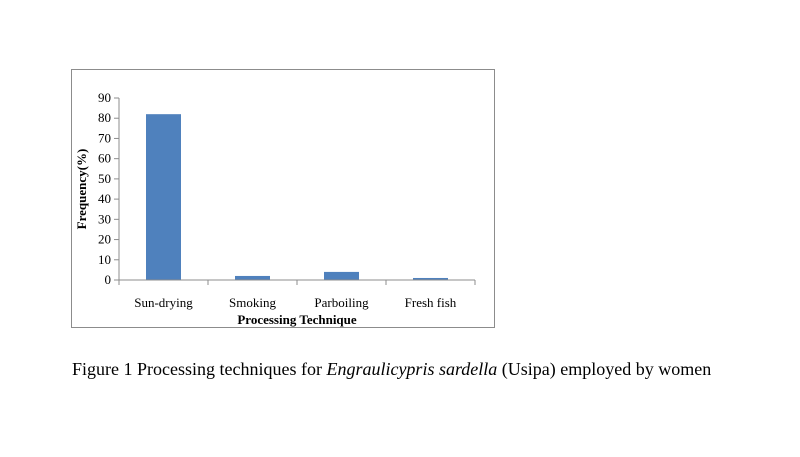  Describe the element at coordinates (104, 137) in the screenshot. I see `y-tick-label: 70` at that location.